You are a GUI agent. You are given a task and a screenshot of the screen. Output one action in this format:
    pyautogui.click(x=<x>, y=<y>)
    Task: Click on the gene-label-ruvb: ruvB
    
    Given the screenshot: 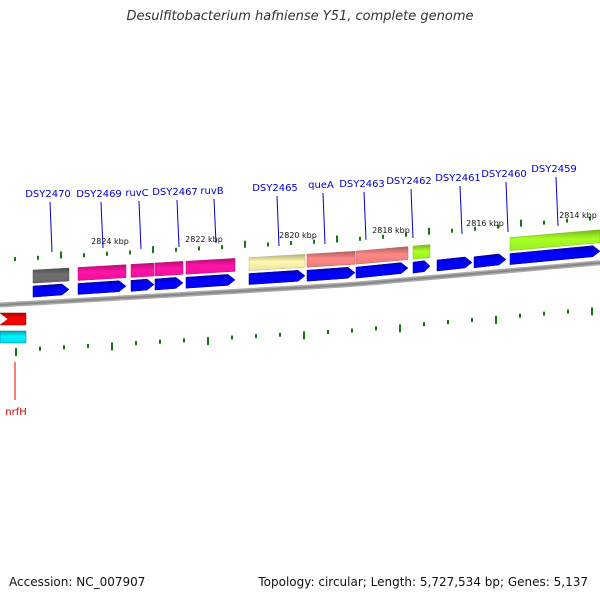 What is the action you would take?
    pyautogui.click(x=211, y=191)
    